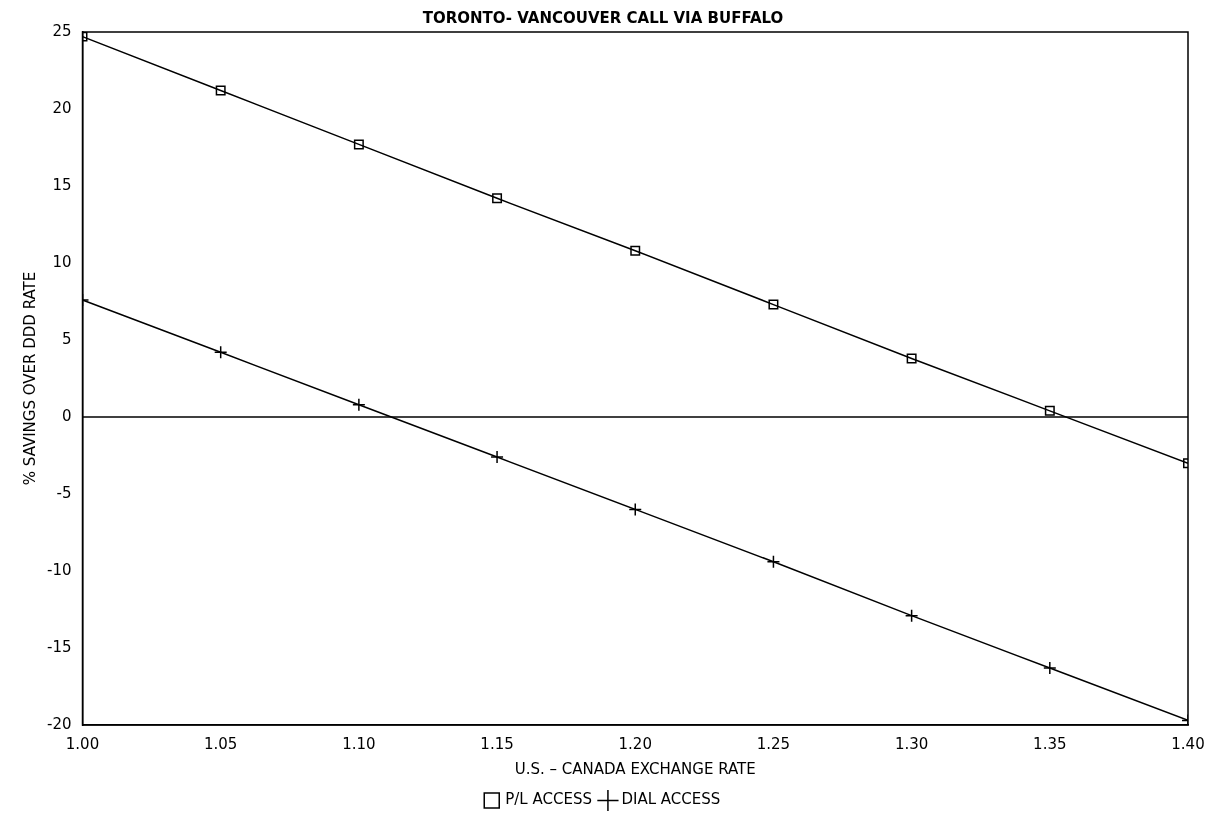 This screenshot has height=834, width=1231. What do you see at coordinates (359, 743) in the screenshot?
I see `x-tick-label: 1.10` at bounding box center [359, 743].